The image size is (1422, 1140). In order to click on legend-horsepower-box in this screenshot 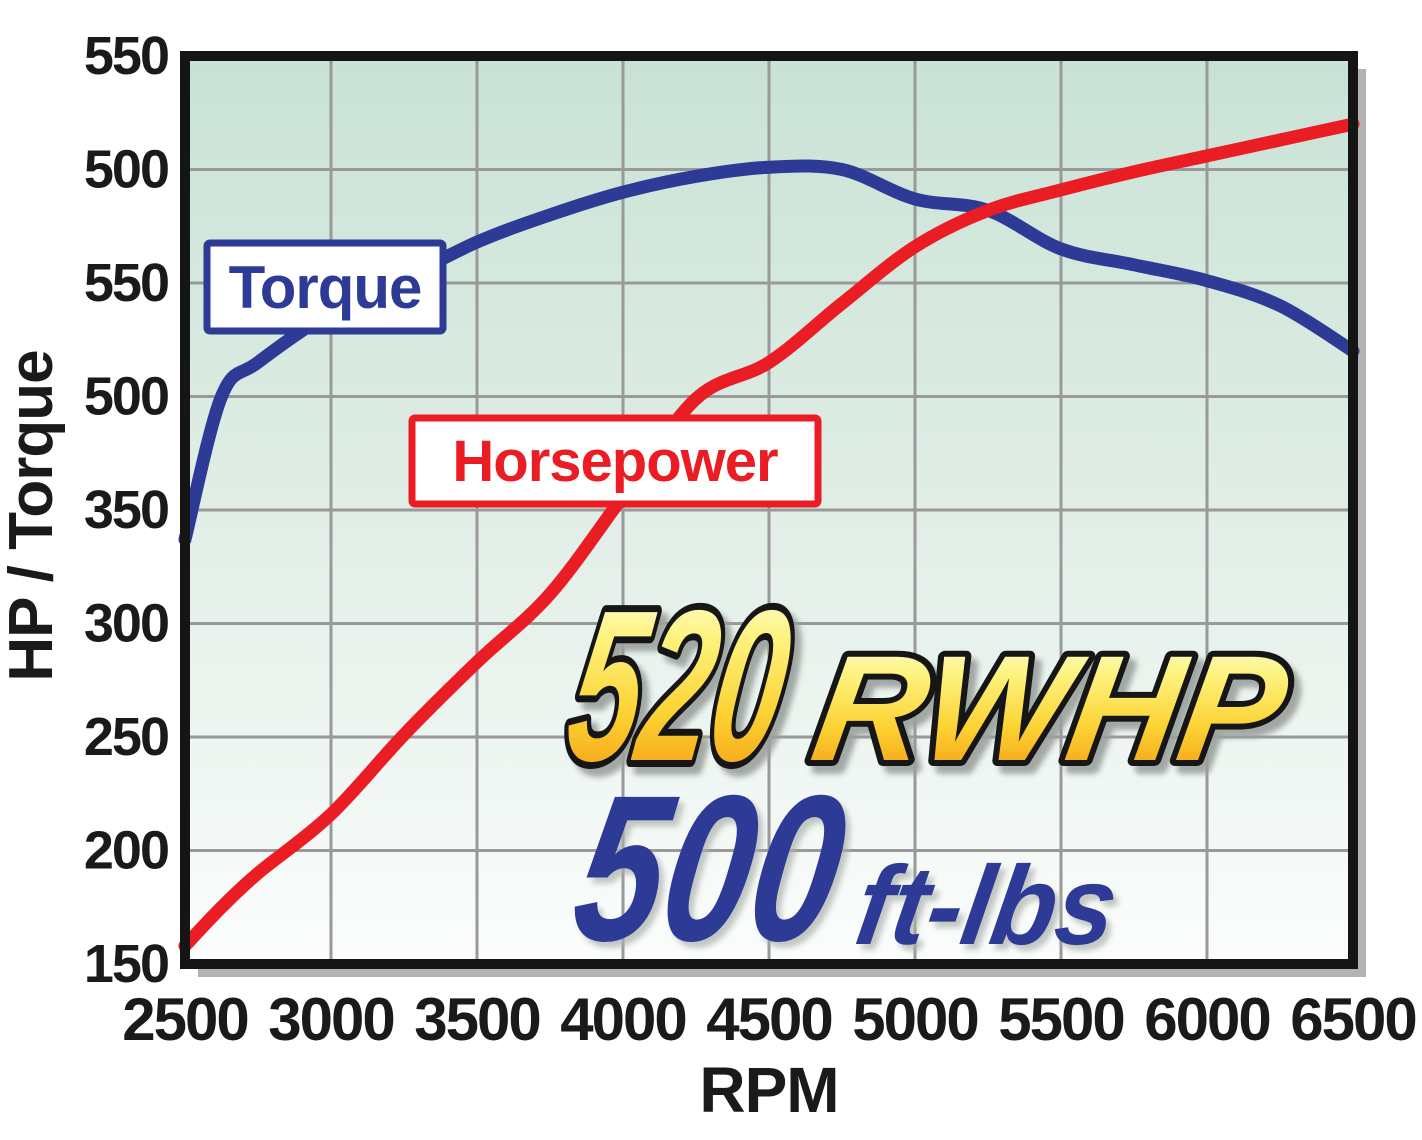, I will do `click(615, 461)`.